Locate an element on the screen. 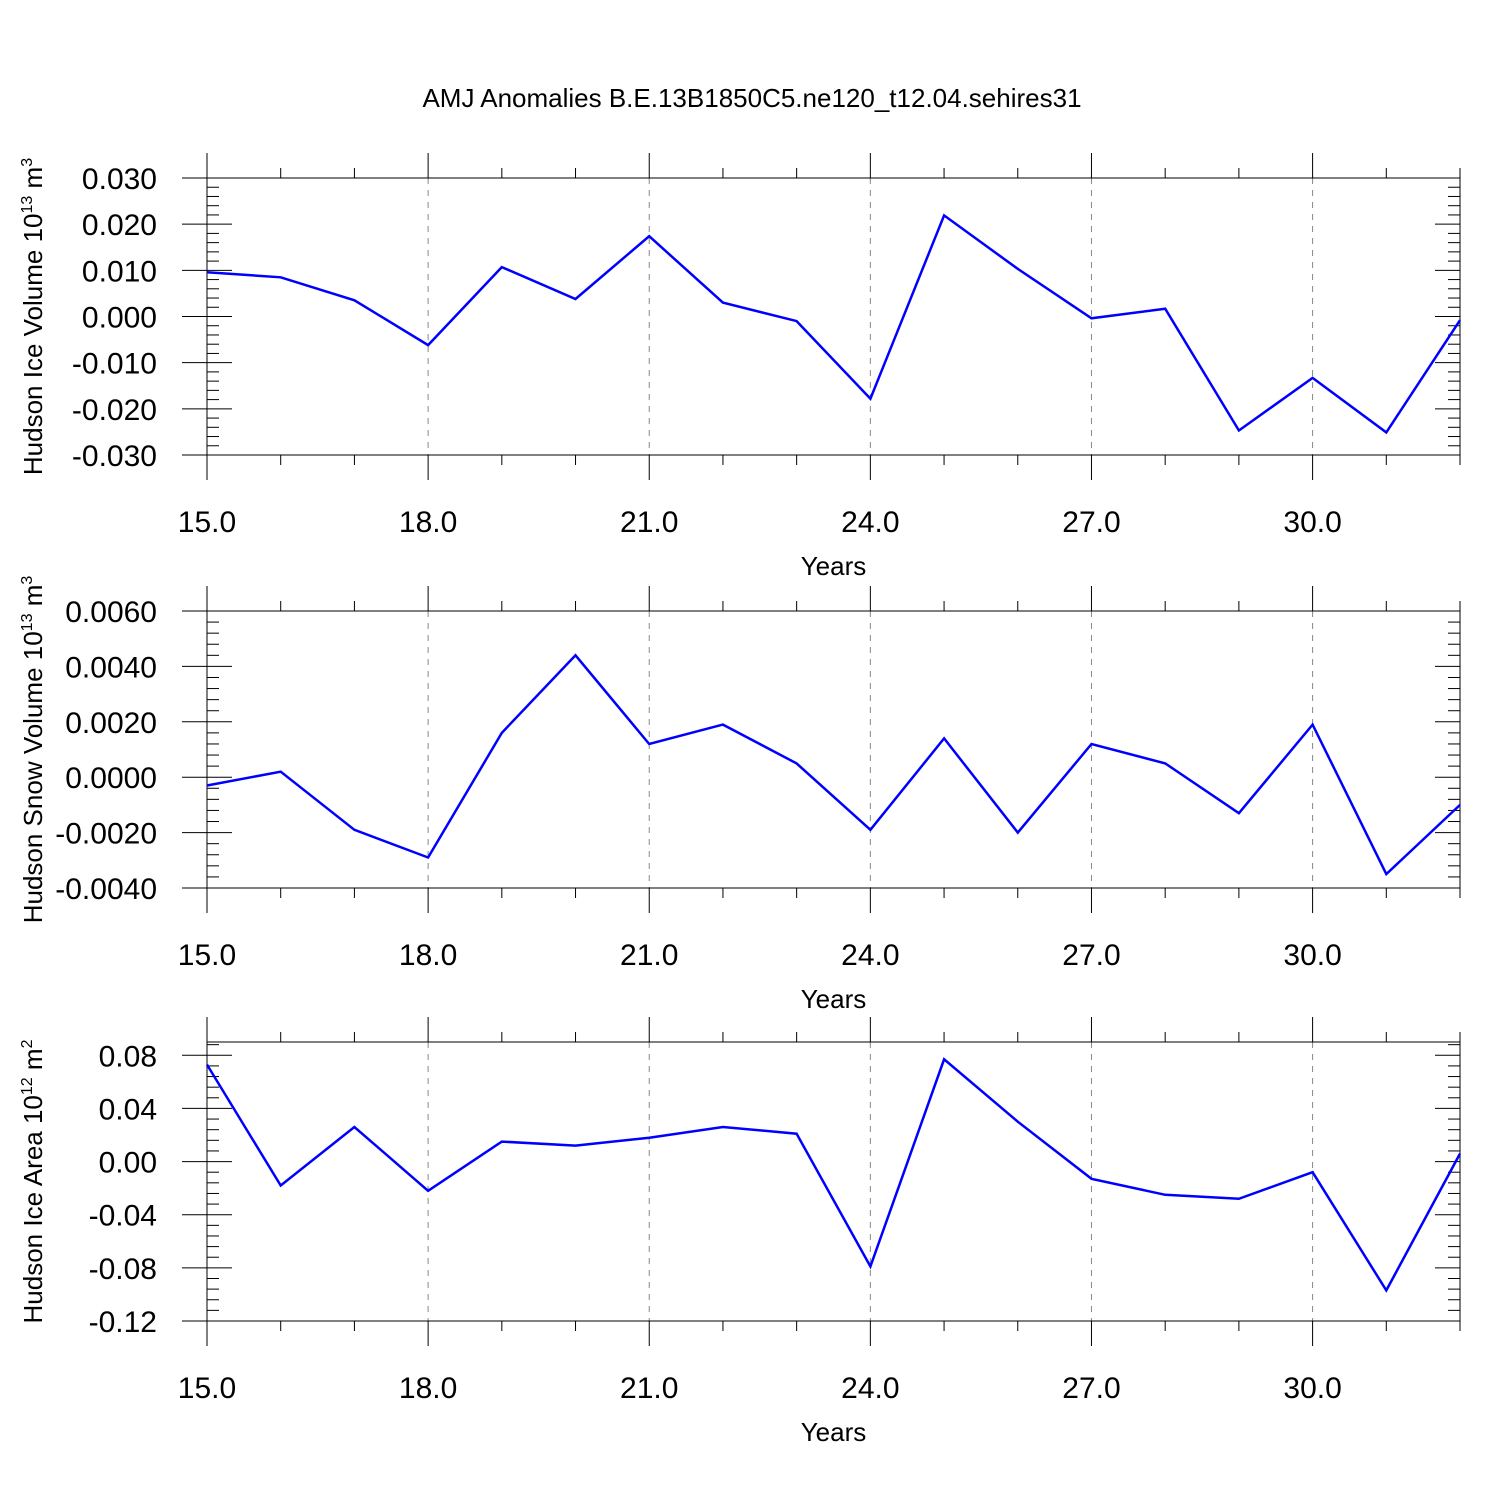 This screenshot has width=1500, height=1500. y-tick-label: 0.020 is located at coordinates (119, 225).